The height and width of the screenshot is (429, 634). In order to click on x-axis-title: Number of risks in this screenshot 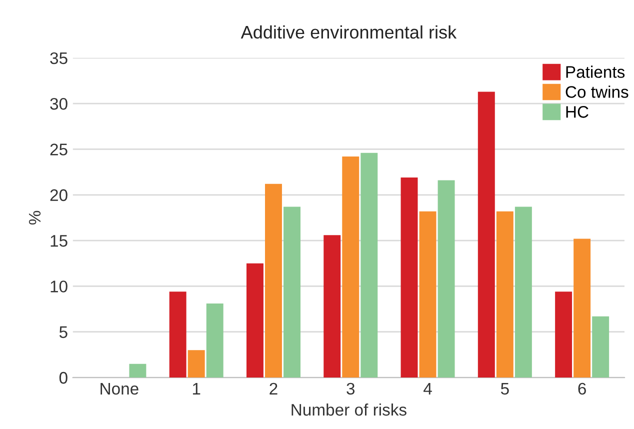, I will do `click(349, 409)`.